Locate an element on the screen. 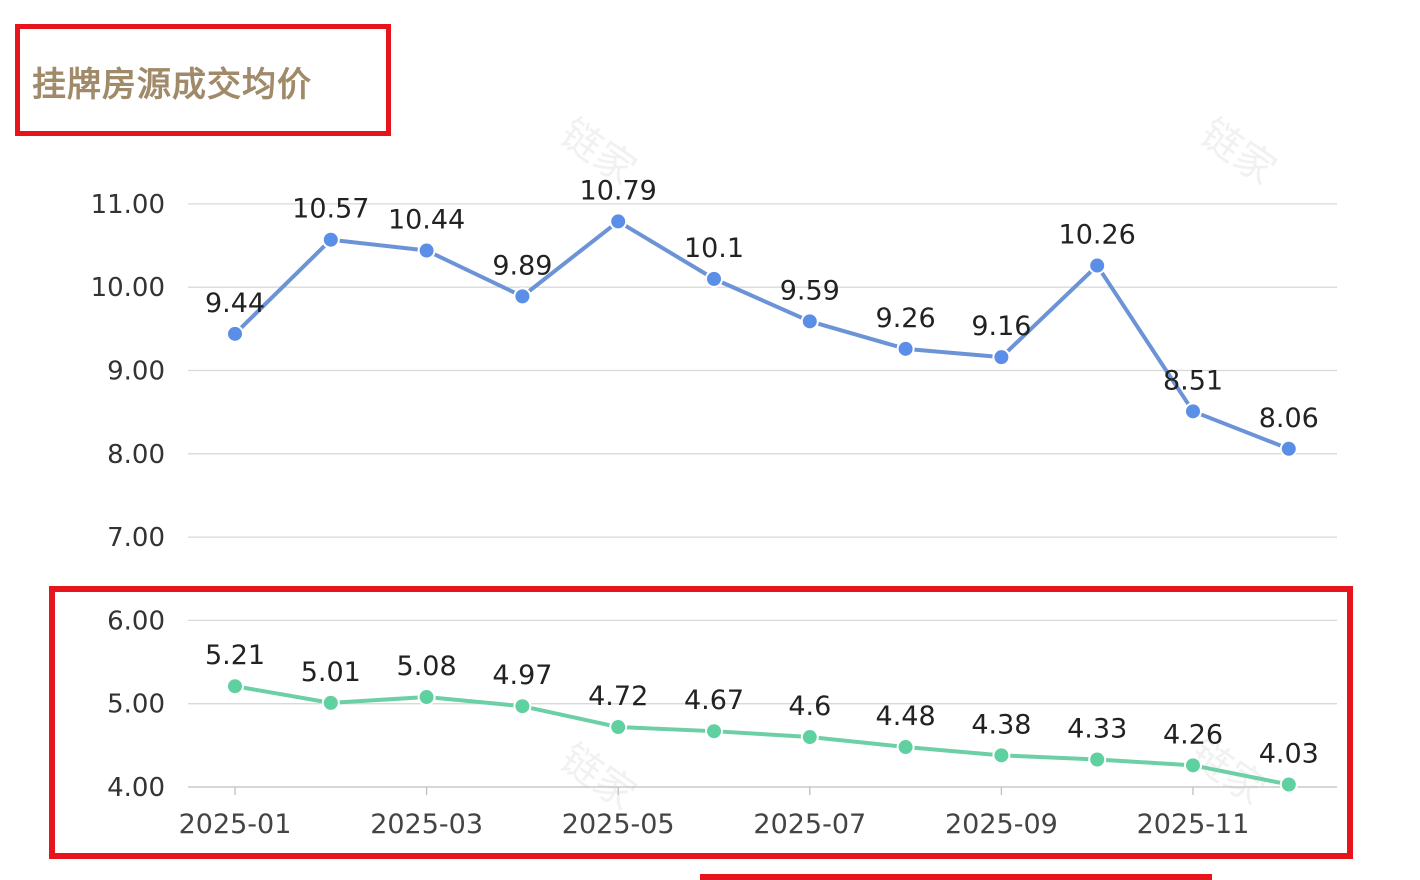  listing-data-label: 8.51 is located at coordinates (1193, 380).